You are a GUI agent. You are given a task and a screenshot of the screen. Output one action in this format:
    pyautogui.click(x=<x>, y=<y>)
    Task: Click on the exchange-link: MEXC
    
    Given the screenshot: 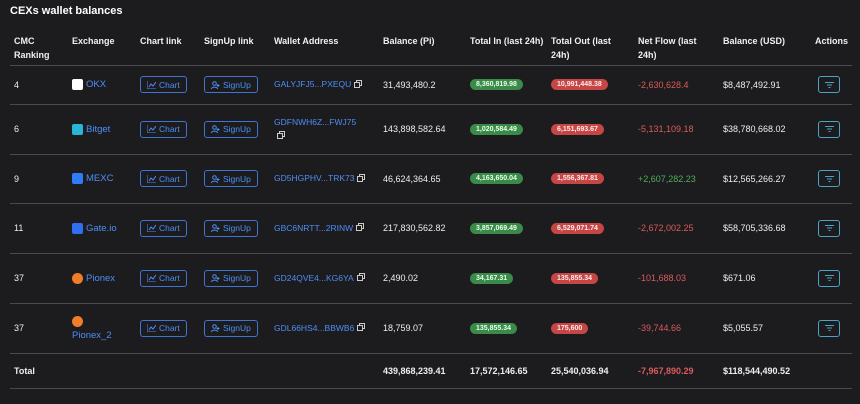 What is the action you would take?
    pyautogui.click(x=100, y=178)
    